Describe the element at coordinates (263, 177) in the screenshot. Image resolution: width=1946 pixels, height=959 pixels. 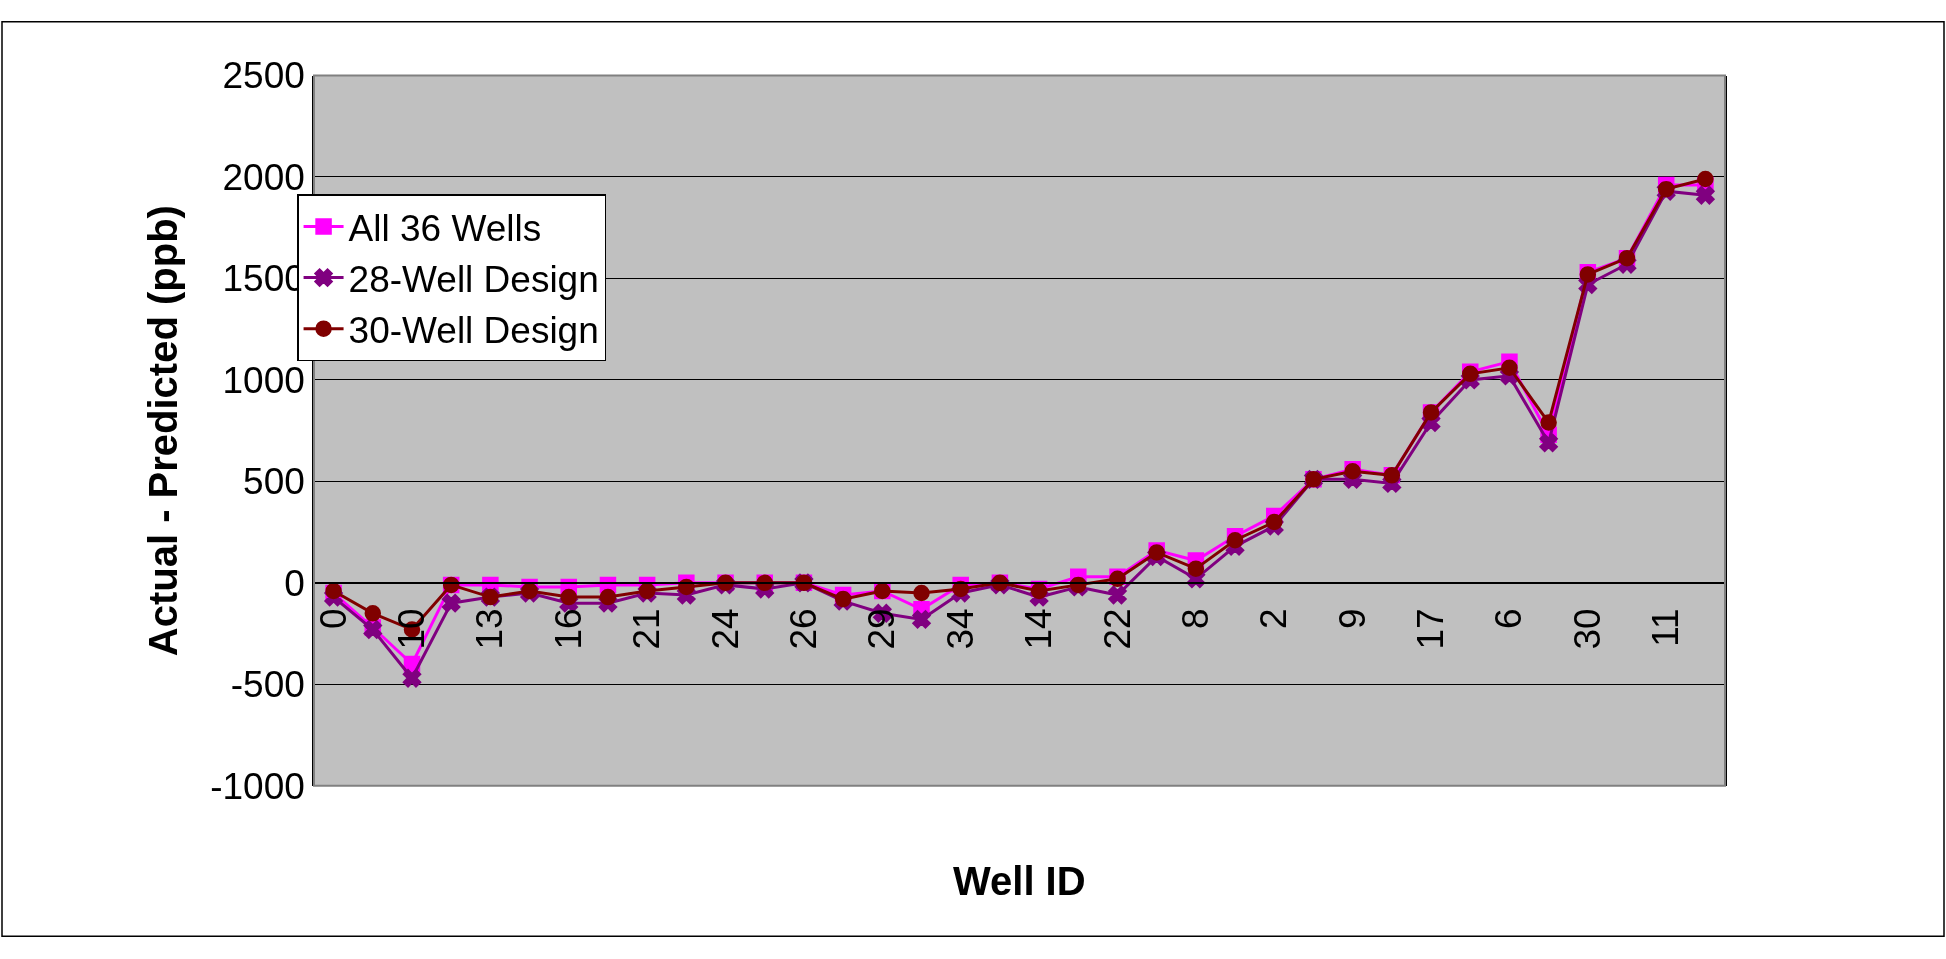
I see `y-tick-label: 2000` at that location.